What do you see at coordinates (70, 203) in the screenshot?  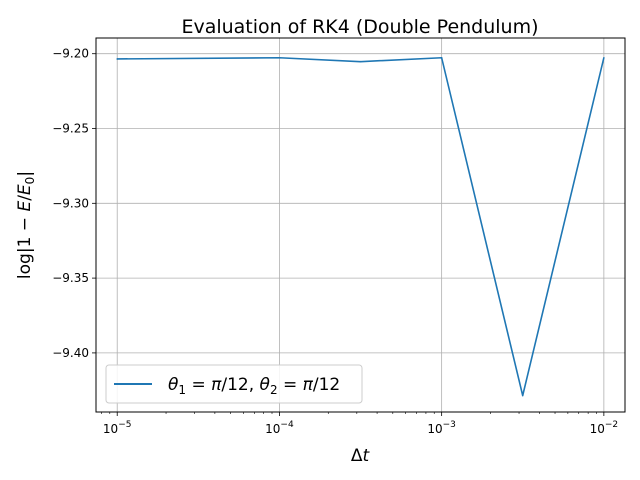 I see `y-tick-label: −9.30` at bounding box center [70, 203].